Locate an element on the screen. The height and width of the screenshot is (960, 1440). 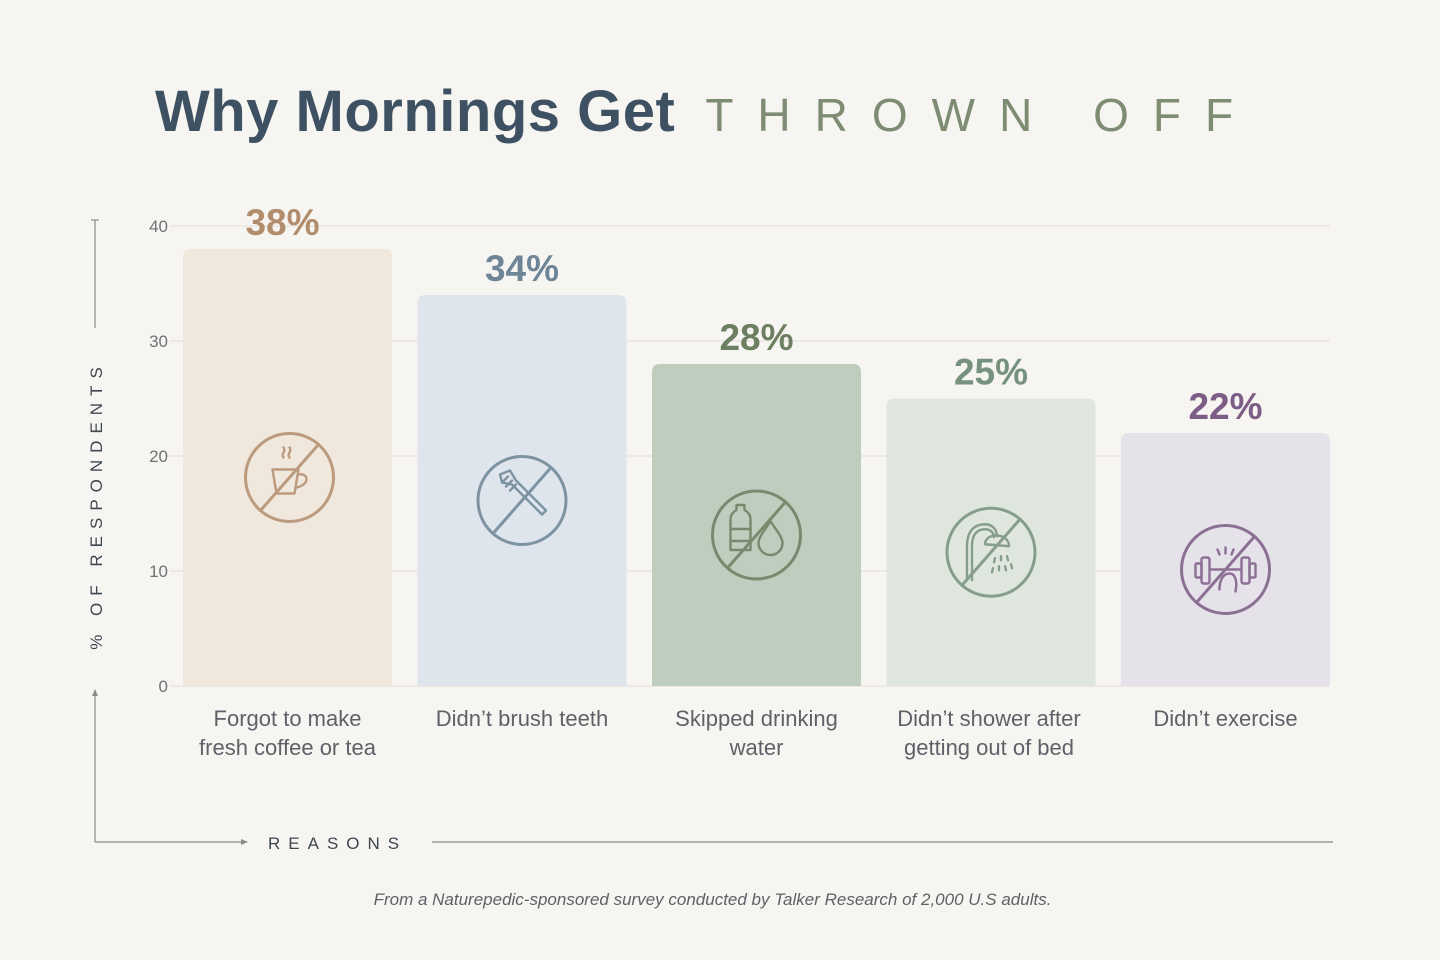
bar-group: 38% is located at coordinates (287, 444).